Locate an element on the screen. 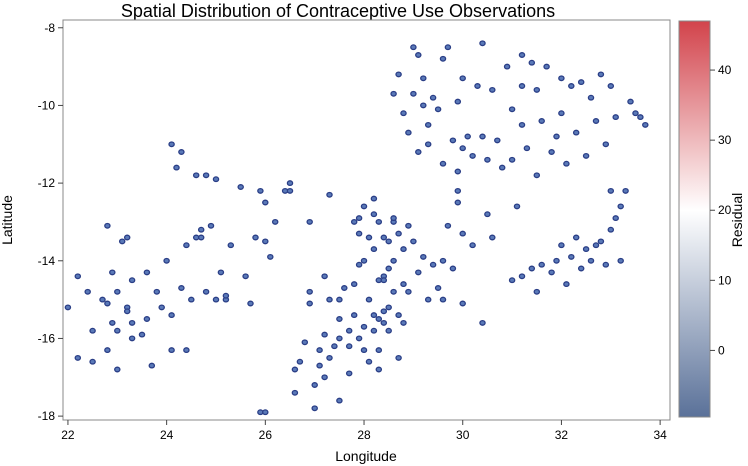 The image size is (748, 466). y-axis-label: Latitude is located at coordinates (7, 220).